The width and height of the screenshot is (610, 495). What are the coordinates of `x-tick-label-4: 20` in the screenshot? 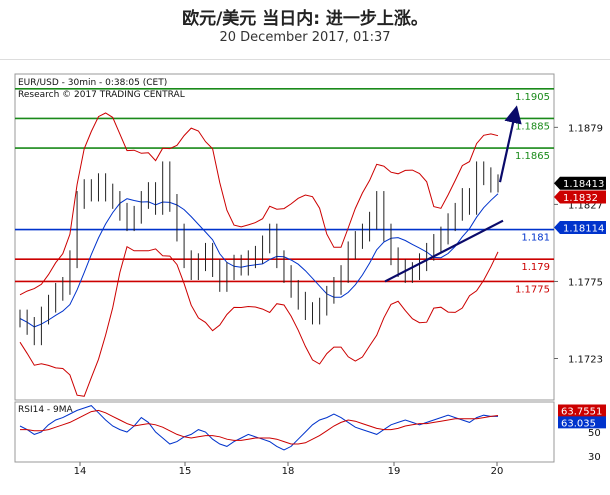 It's located at (497, 471).